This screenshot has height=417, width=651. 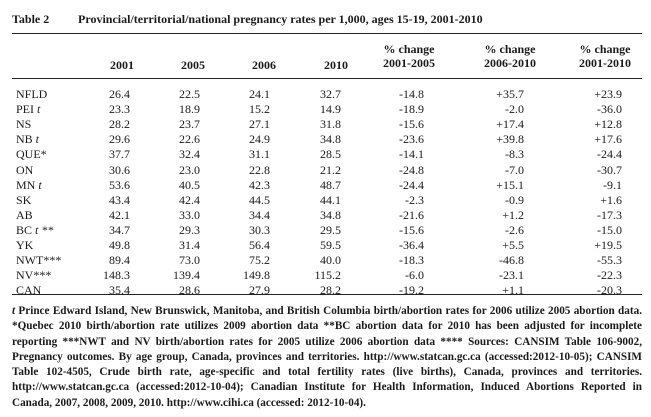 I want to click on table-cell: 33.0, so click(x=189, y=214).